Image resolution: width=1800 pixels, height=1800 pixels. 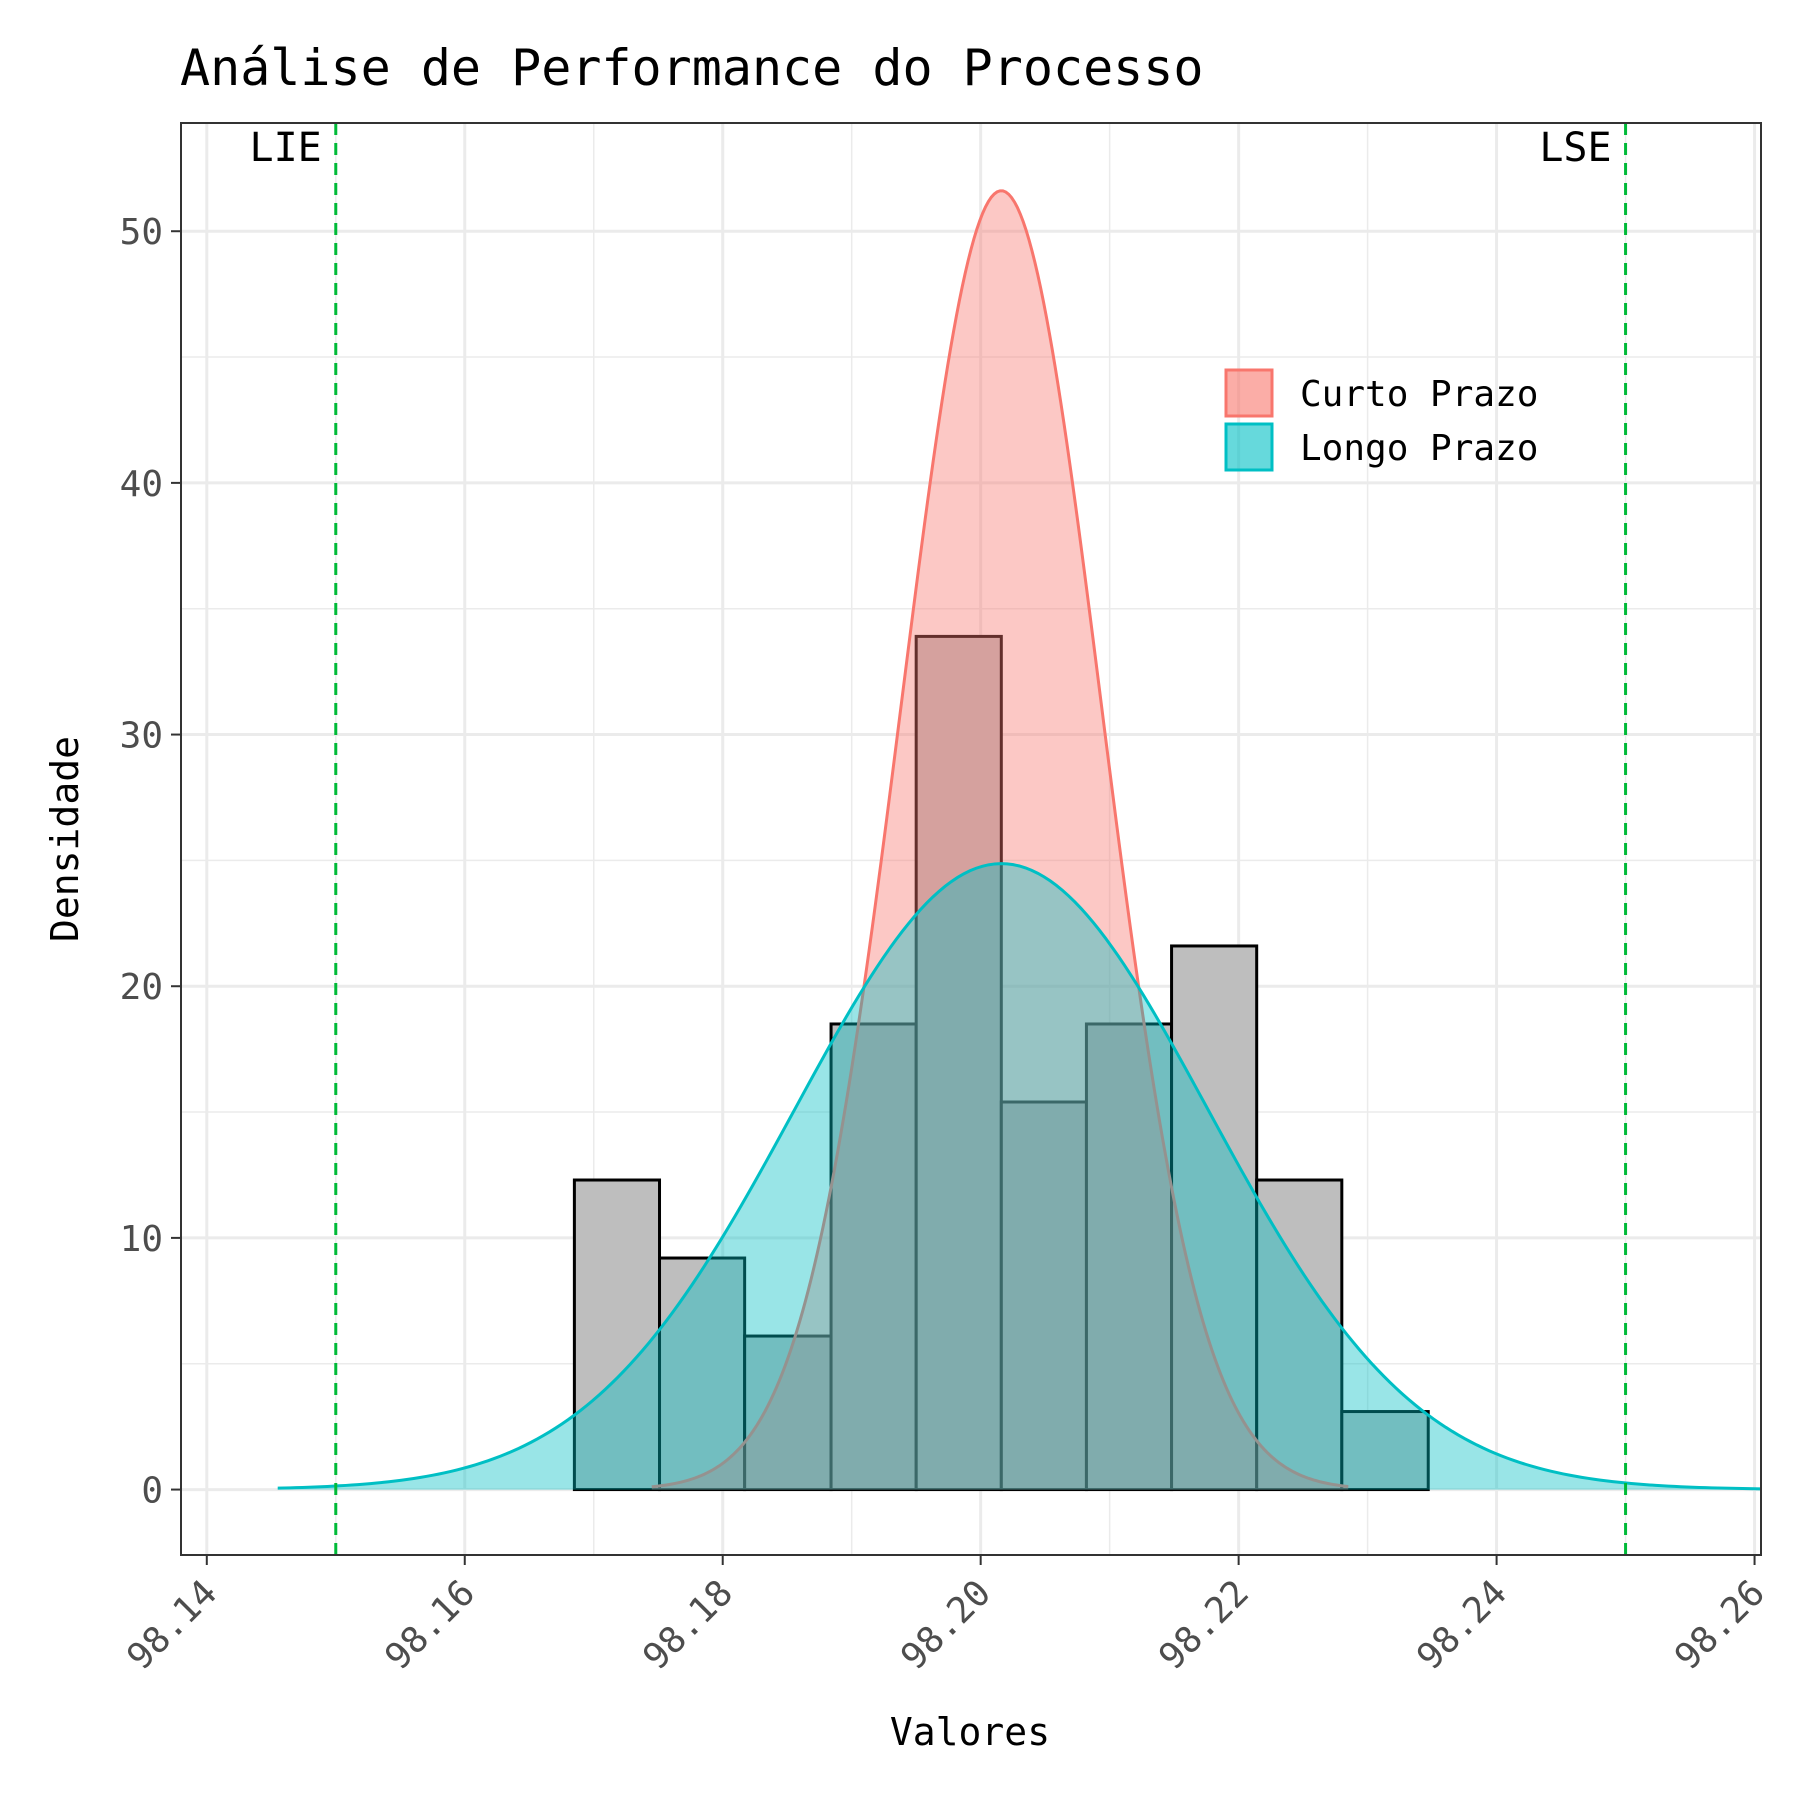 I want to click on y-axis: 0 10 20 30 40 50, so click(x=150, y=862).